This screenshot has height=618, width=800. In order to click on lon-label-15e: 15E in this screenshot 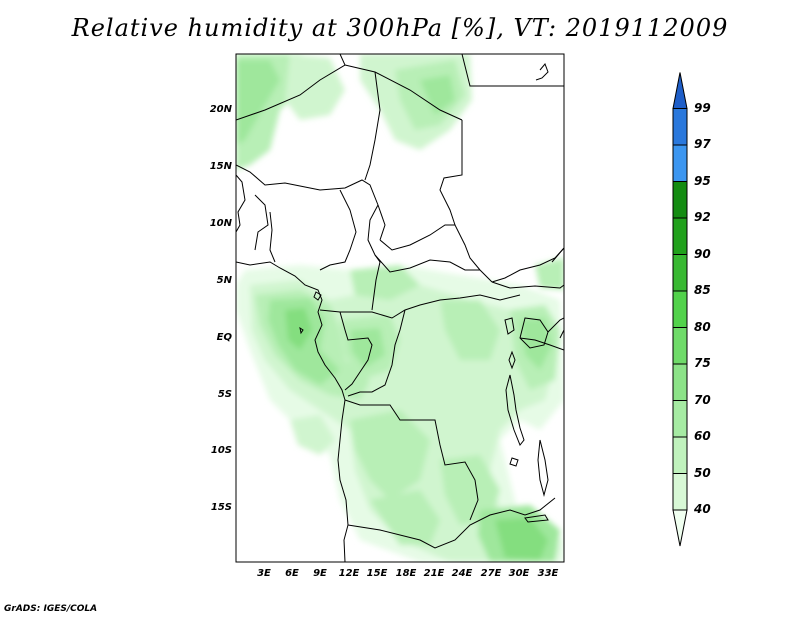, I will do `click(377, 573)`.